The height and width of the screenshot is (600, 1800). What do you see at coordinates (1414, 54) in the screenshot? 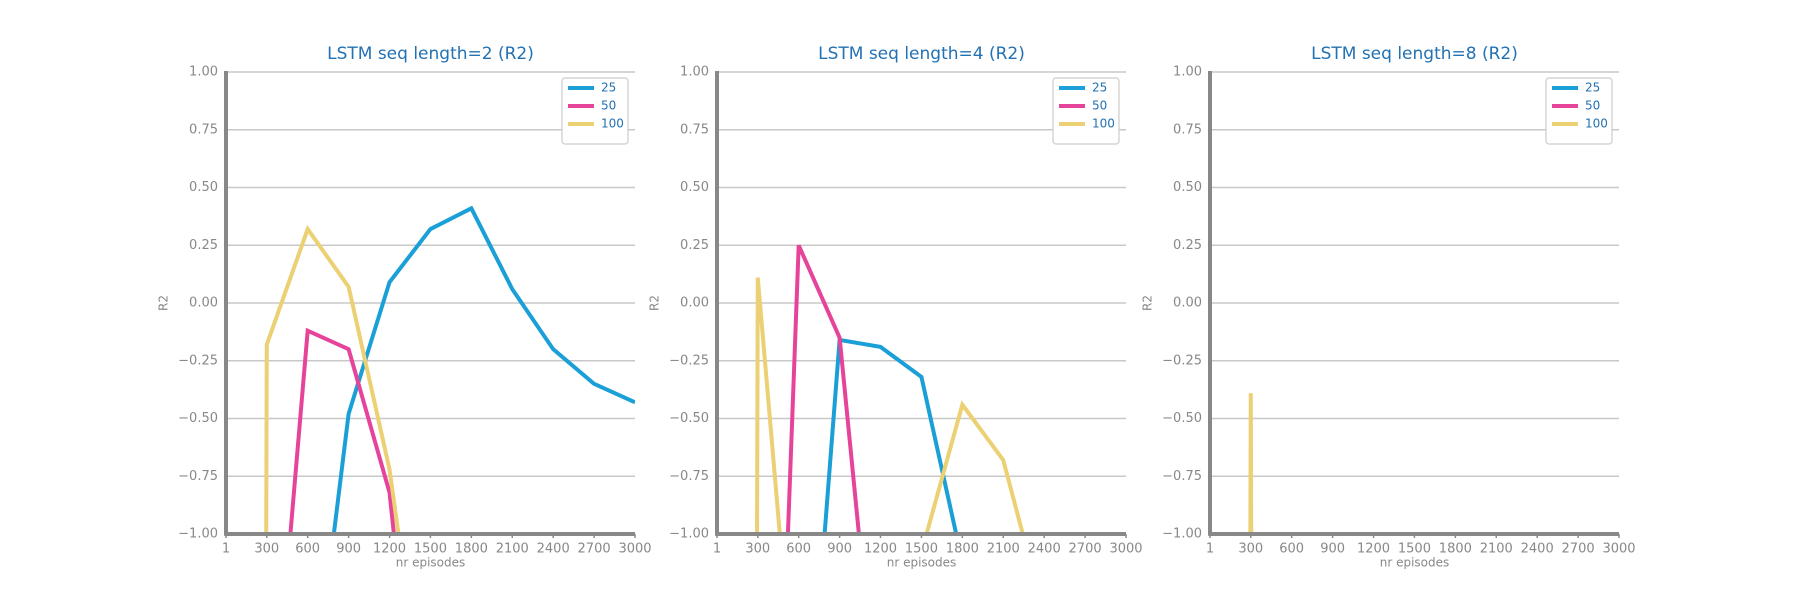
I see `chart-title: LSTM seq length=8 (R2)` at bounding box center [1414, 54].